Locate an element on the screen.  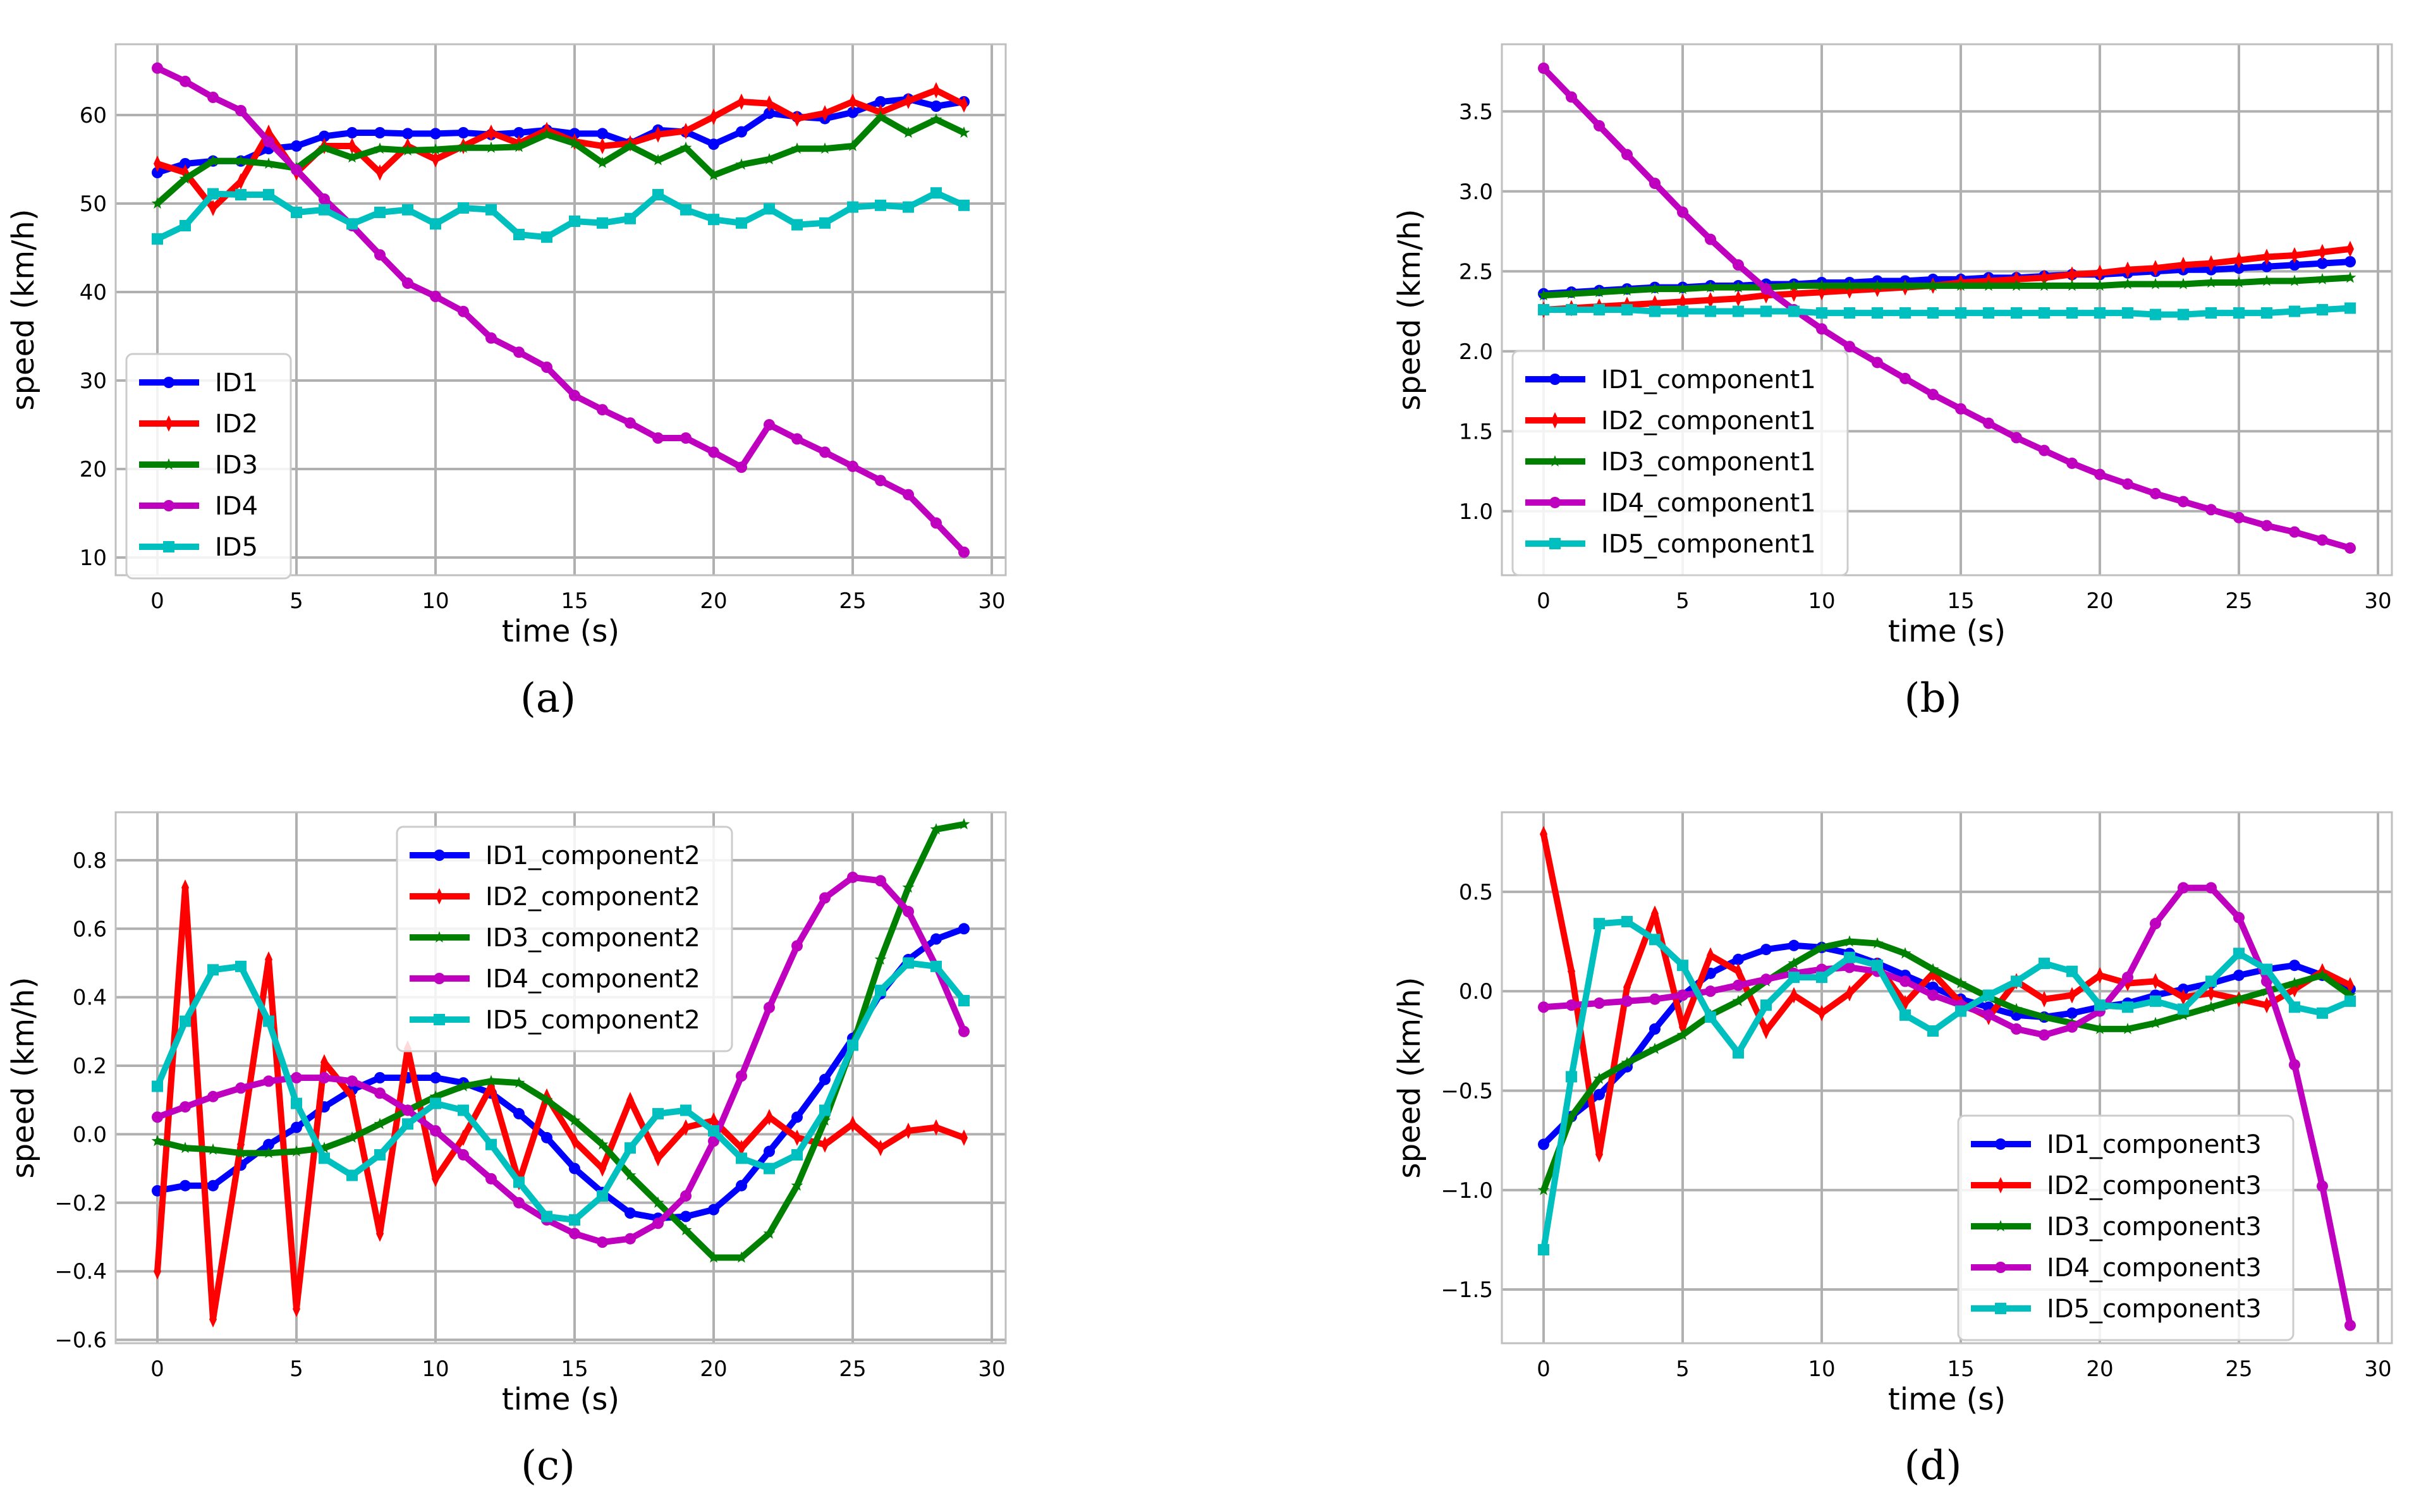
y-tick-label: 0.0 is located at coordinates (1476, 991).